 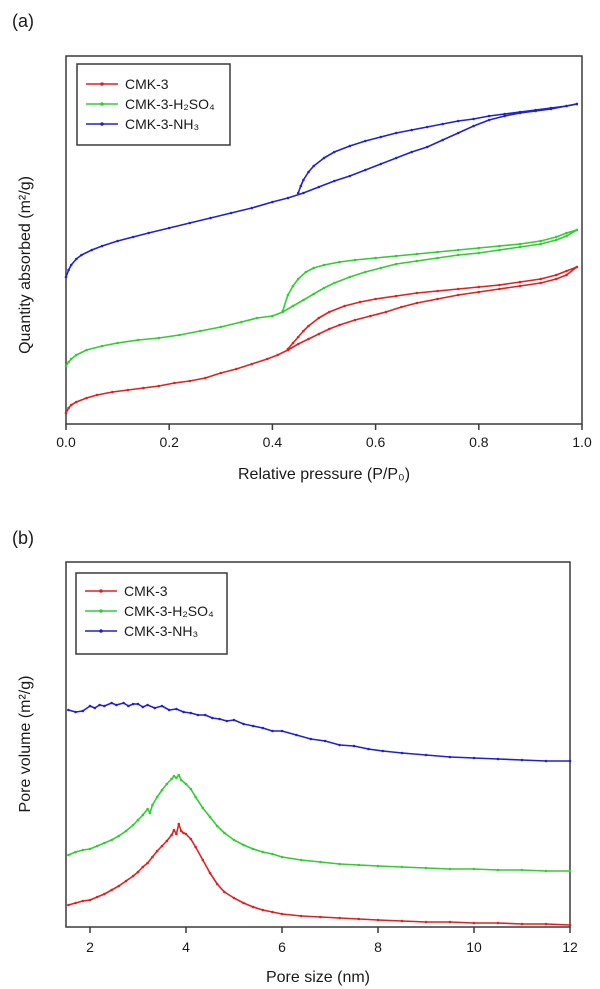 What do you see at coordinates (570, 947) in the screenshot?
I see `x-tick-label: 12` at bounding box center [570, 947].